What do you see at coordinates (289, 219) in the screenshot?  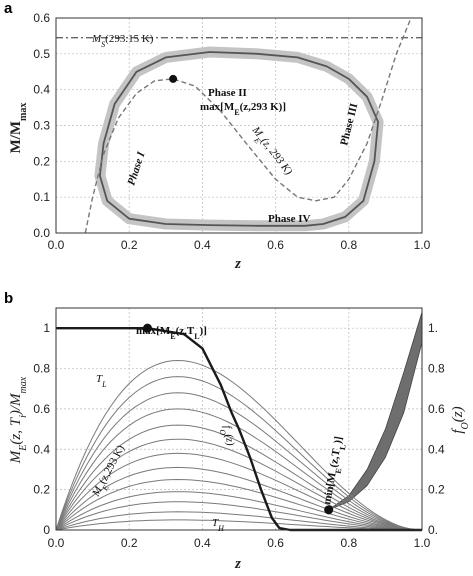 I see `phase-iv-label: Phase IV` at bounding box center [289, 219].